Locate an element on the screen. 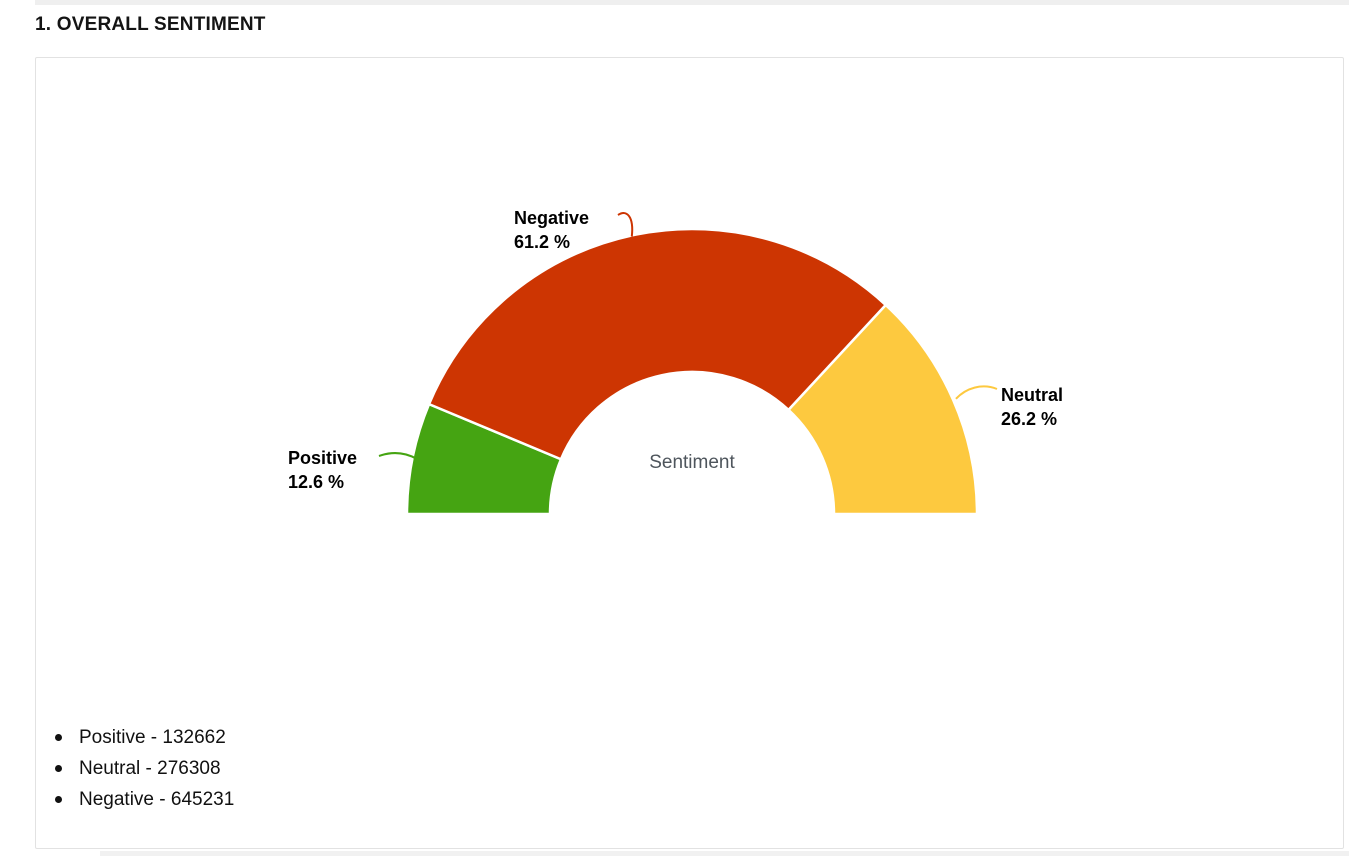 This screenshot has width=1349, height=856. slice-label-negative: Negative 61.2 % is located at coordinates (551, 230).